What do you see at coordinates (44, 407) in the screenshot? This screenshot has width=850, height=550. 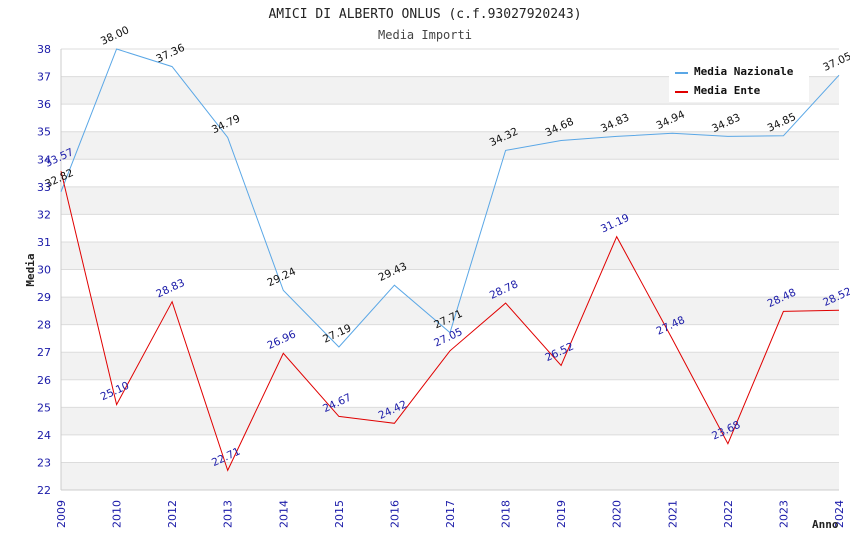 I see `y-tick-label: 25` at bounding box center [44, 407].